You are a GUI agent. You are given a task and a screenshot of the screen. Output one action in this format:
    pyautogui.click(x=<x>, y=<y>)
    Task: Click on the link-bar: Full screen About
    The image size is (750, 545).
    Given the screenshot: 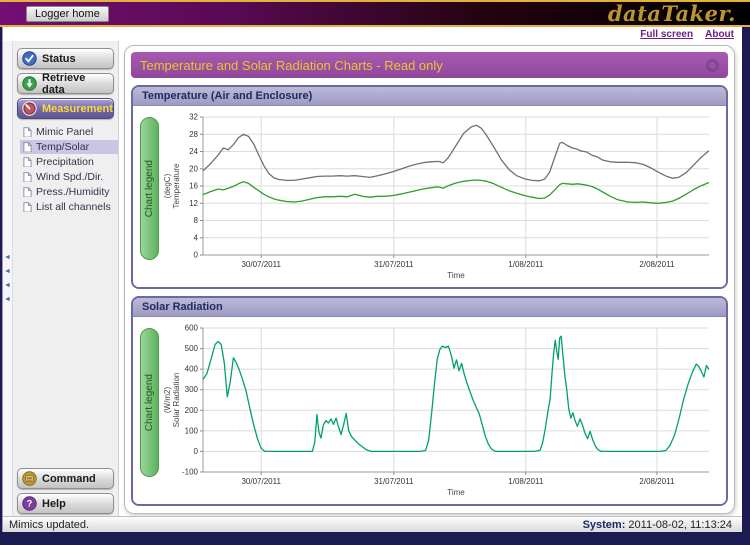 What is the action you would take?
    pyautogui.click(x=372, y=34)
    